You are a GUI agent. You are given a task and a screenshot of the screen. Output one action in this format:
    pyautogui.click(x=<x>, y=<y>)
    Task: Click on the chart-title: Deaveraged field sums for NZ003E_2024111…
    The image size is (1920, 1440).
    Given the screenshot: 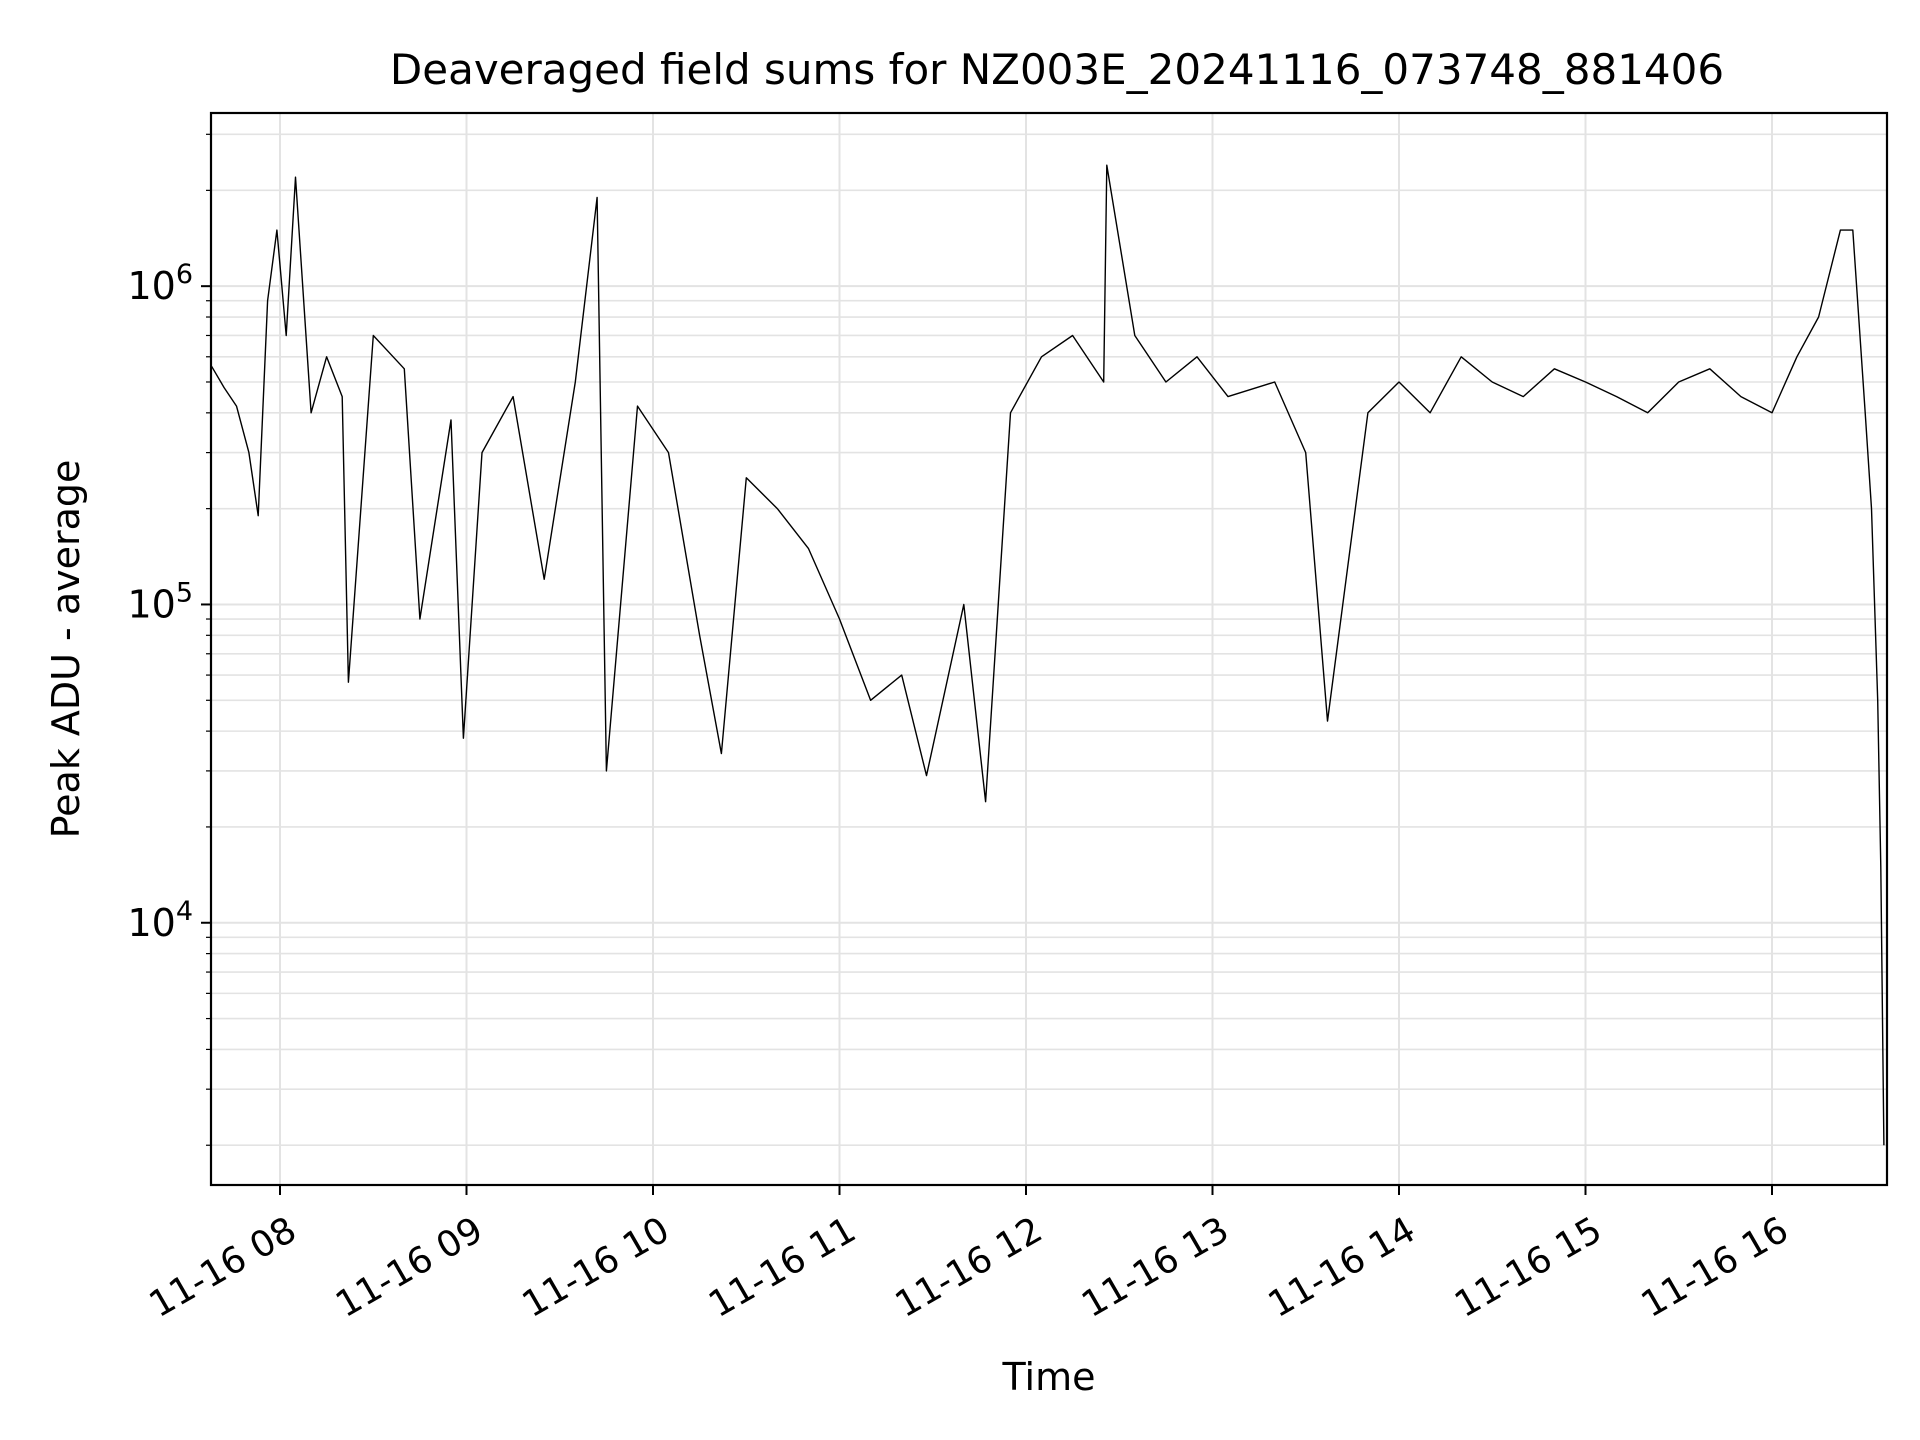 What is the action you would take?
    pyautogui.click(x=1057, y=69)
    